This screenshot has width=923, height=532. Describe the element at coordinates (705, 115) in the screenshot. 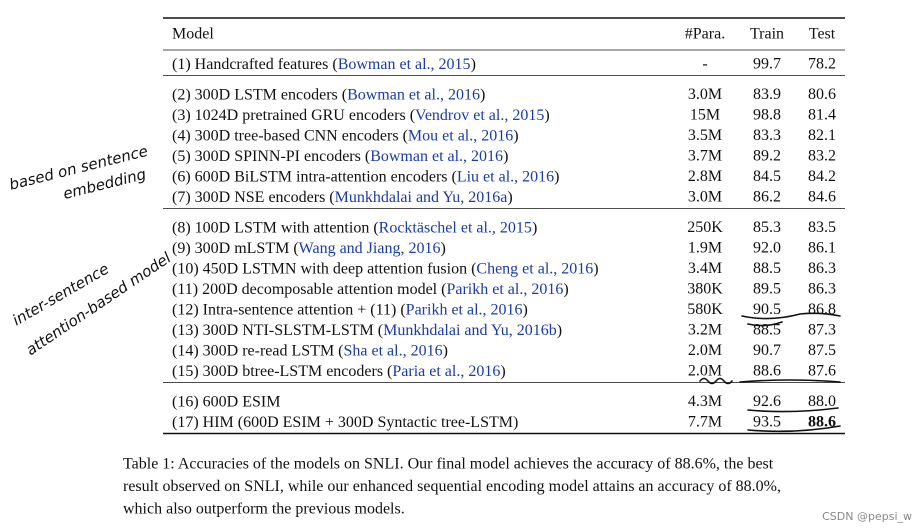

I see `params: 15M` at that location.